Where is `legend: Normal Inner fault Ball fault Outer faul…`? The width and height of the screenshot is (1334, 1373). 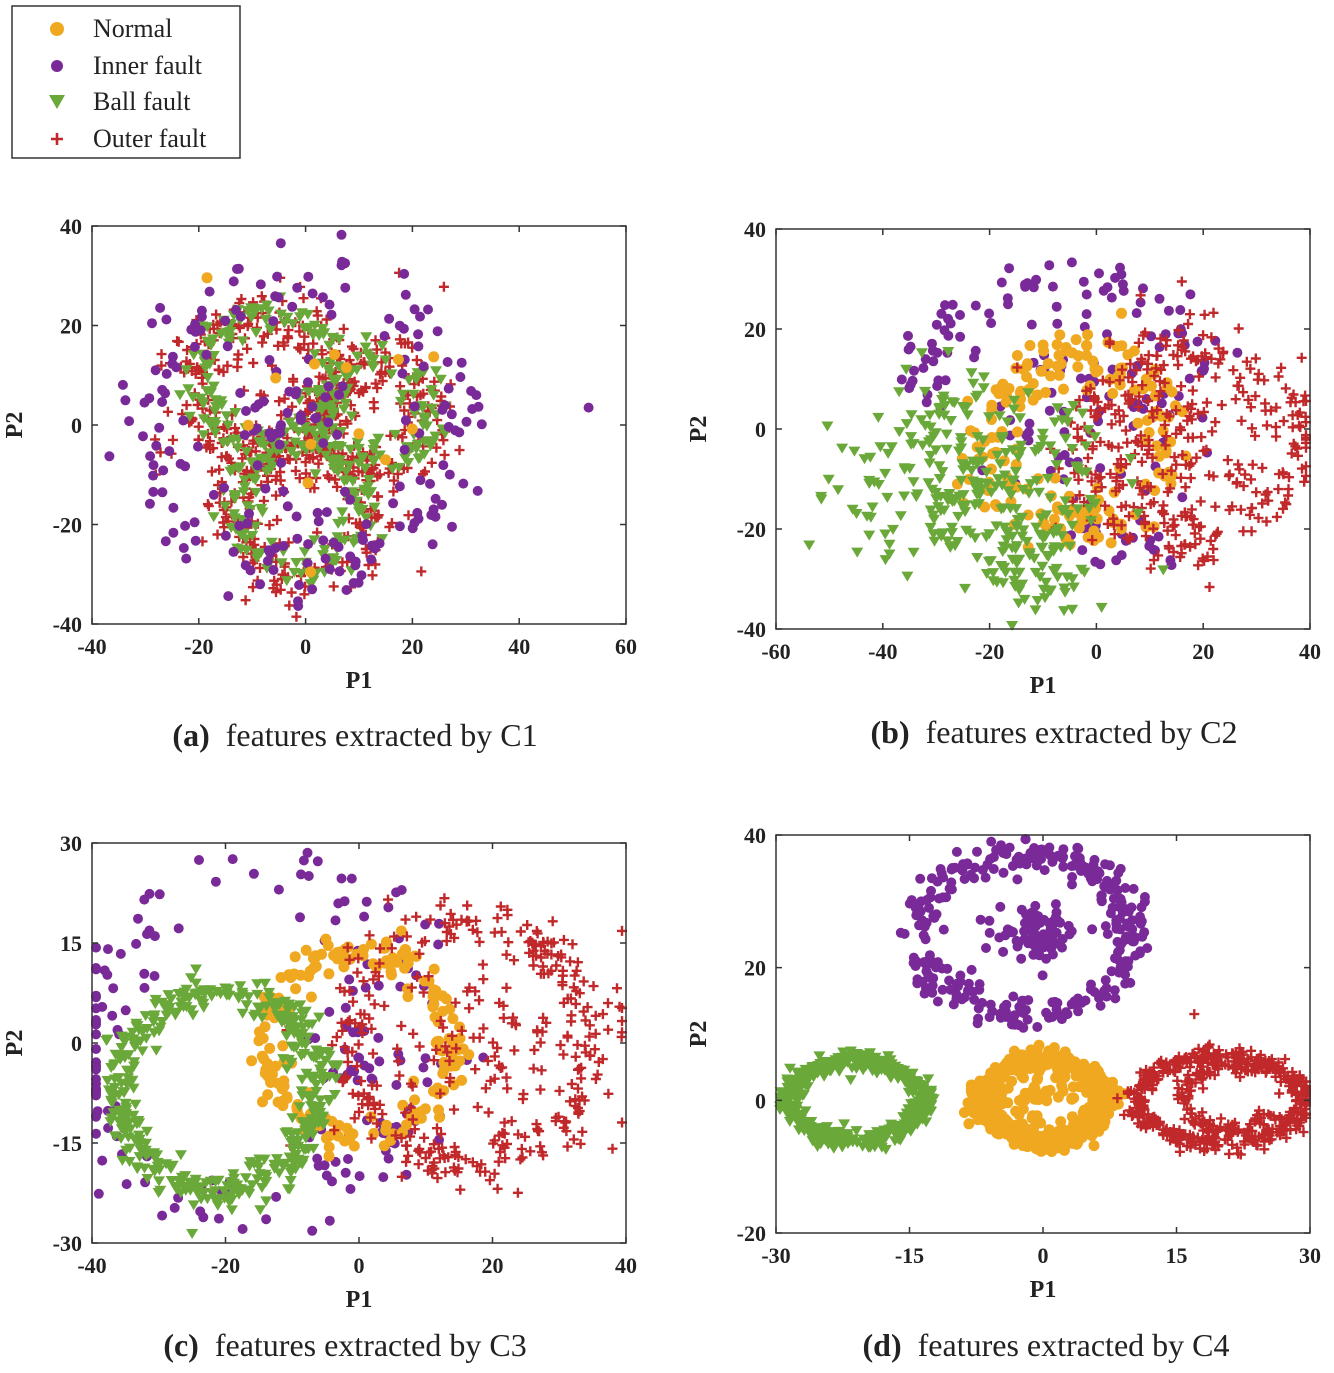 legend: Normal Inner fault Ball fault Outer faul… is located at coordinates (126, 82).